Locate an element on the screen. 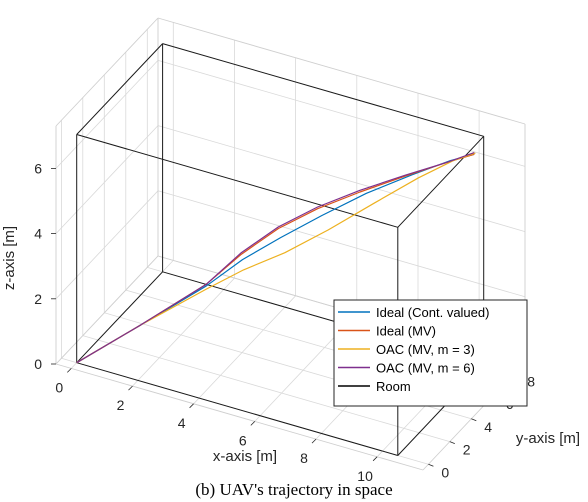 The height and width of the screenshot is (502, 588). z-tick-label: 2 is located at coordinates (38, 299).